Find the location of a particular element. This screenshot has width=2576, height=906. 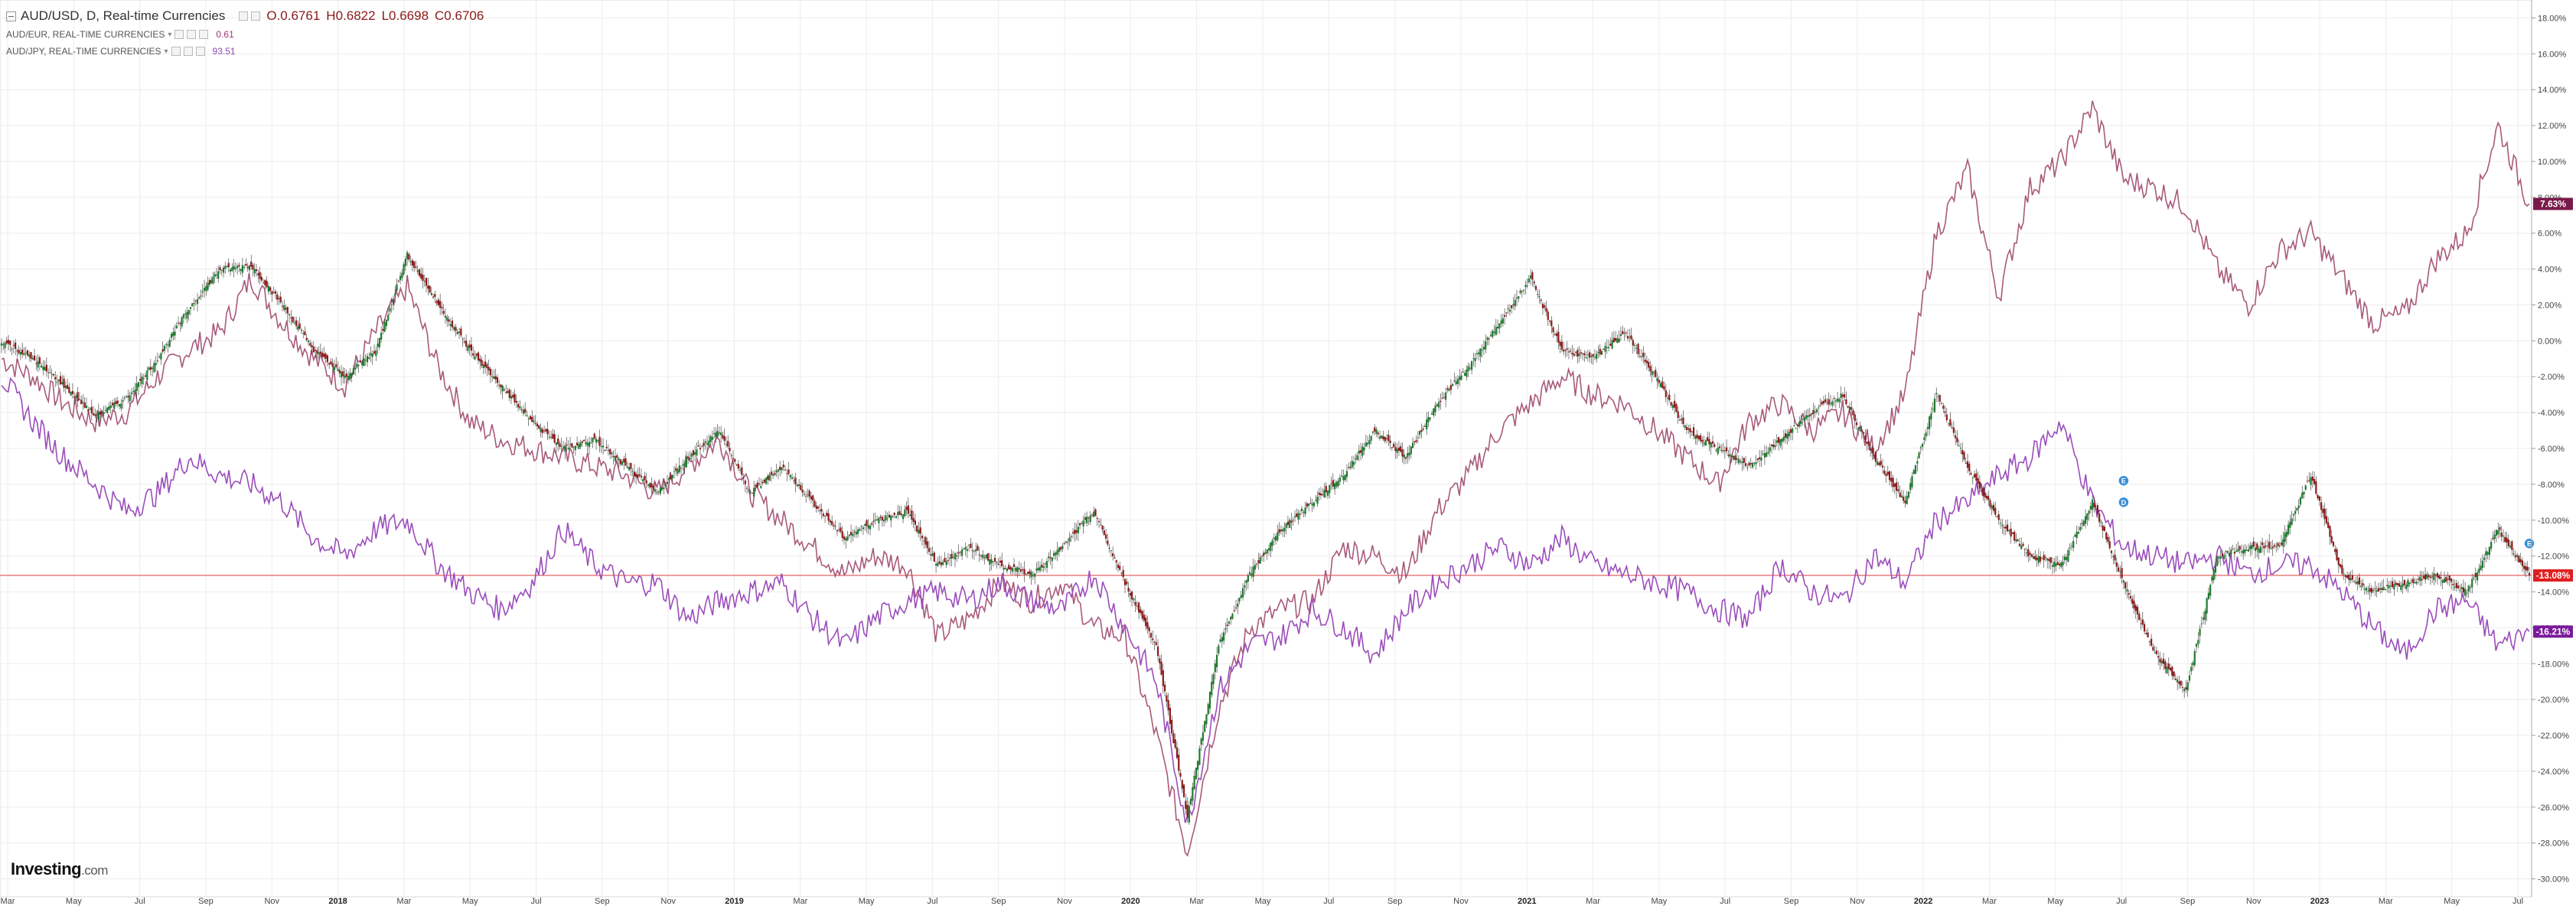

x-tick-label: Nov is located at coordinates (668, 901).